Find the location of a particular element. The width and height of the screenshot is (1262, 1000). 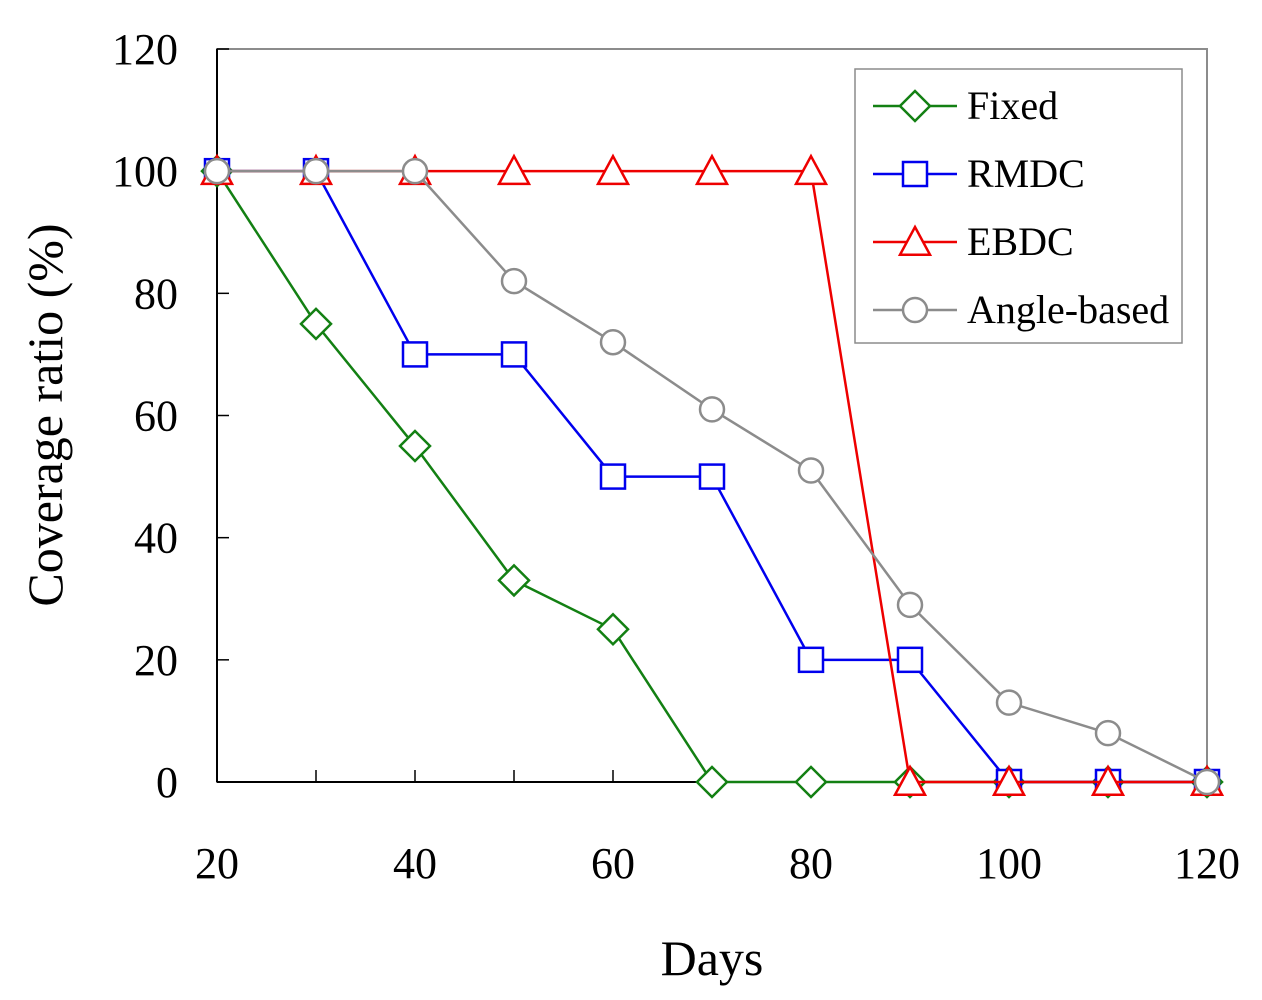

x-tick-label-120: 120 is located at coordinates (1207, 863).